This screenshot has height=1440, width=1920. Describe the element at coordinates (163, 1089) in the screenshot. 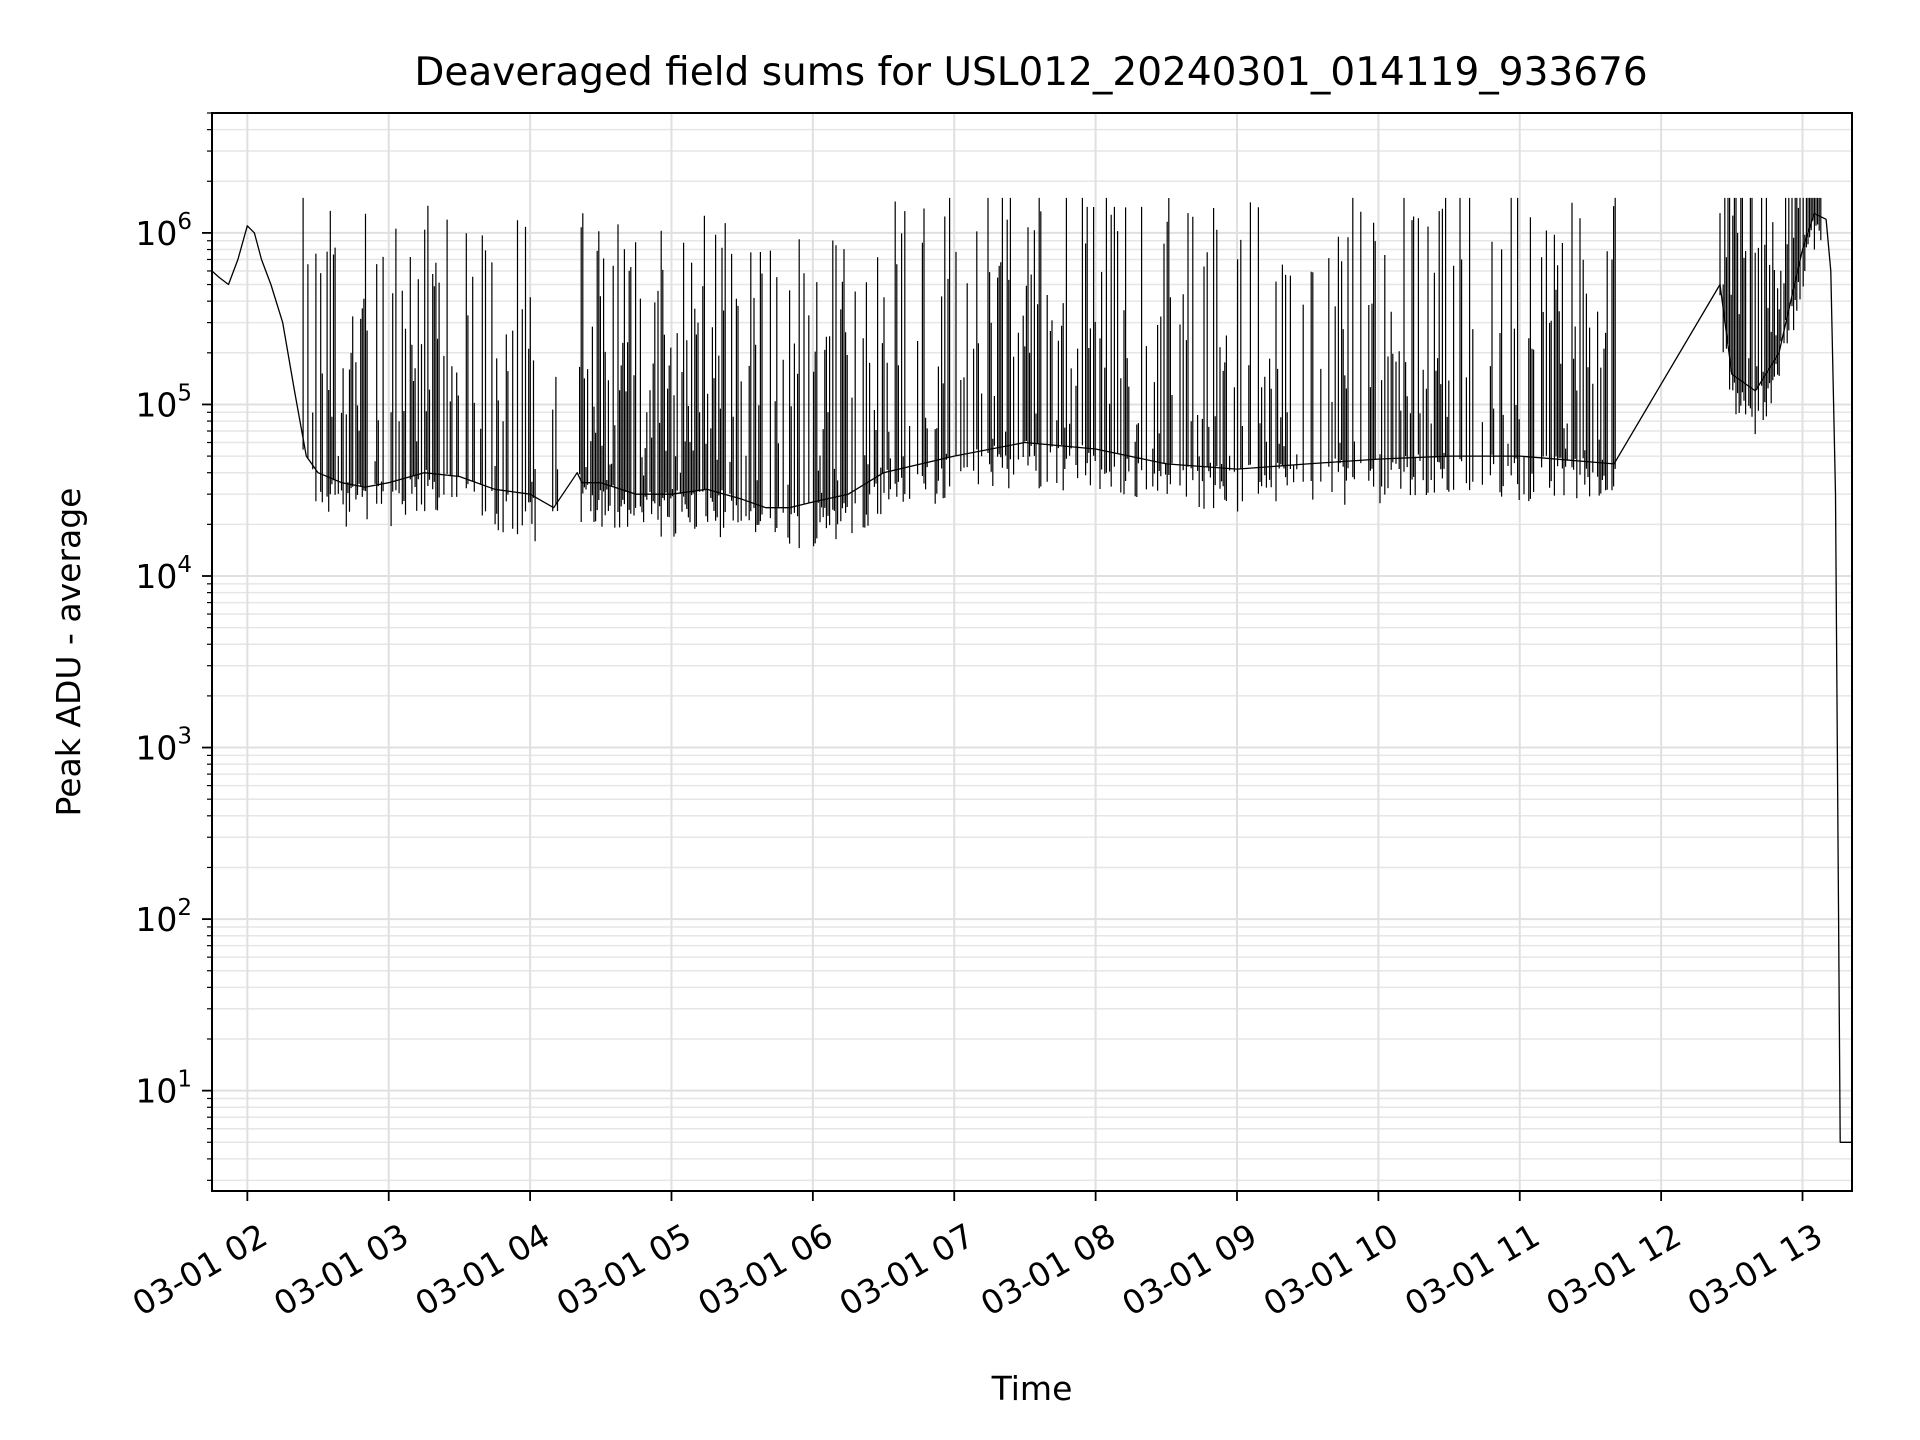

I see `y-tick-label: 10¹` at that location.